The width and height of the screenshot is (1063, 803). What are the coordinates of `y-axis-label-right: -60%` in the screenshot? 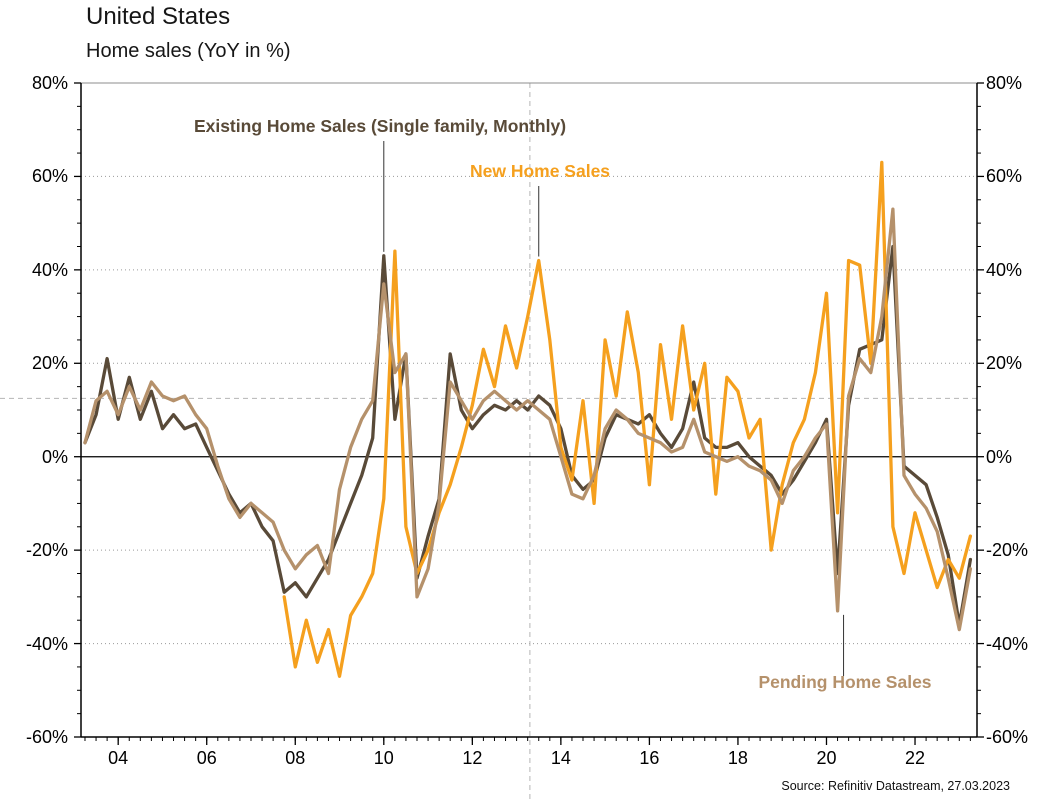 It's located at (1007, 737).